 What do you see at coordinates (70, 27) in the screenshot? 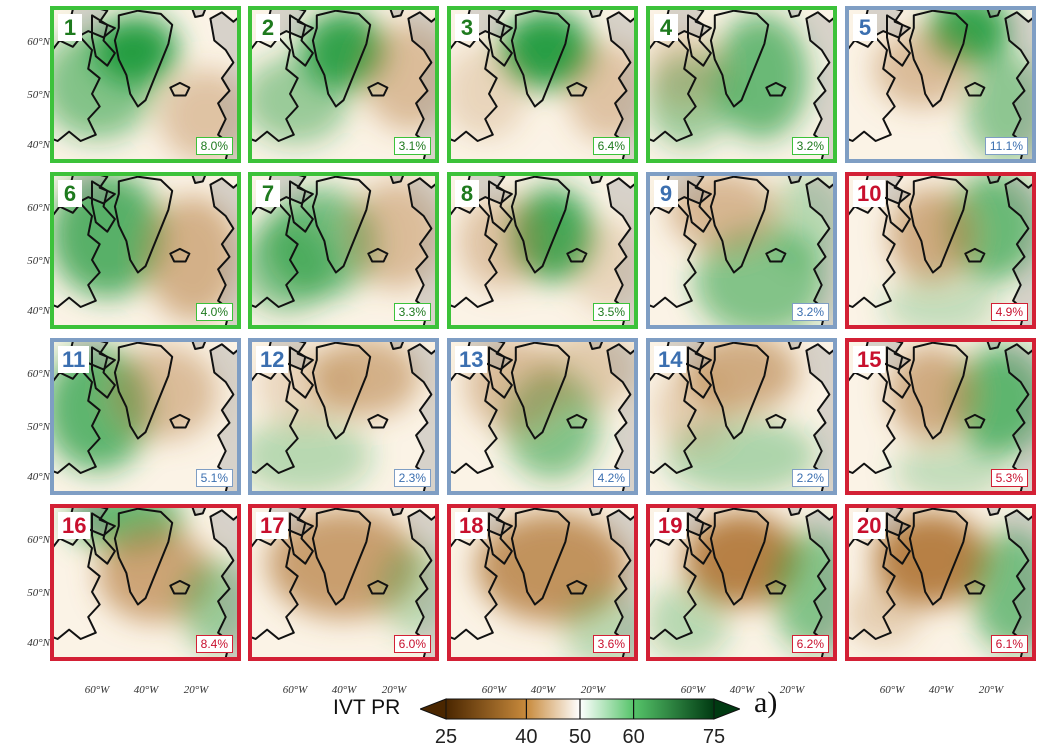
I see `panel-number: 1` at bounding box center [70, 27].